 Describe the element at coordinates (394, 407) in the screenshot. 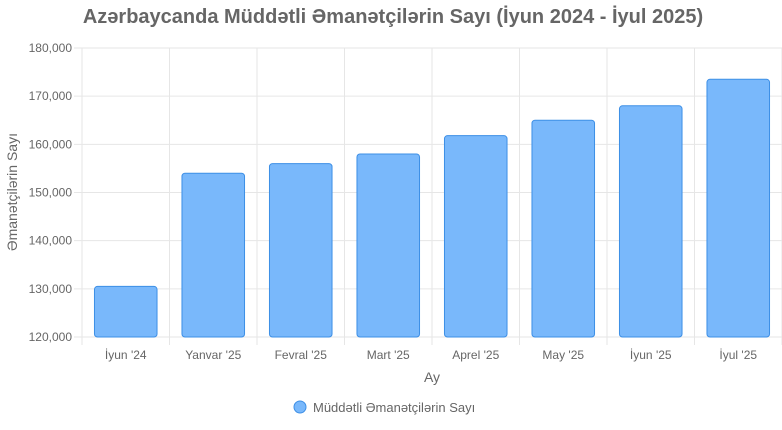

I see `legend-label: Müddətli Əmanətçilərin Sayı` at that location.